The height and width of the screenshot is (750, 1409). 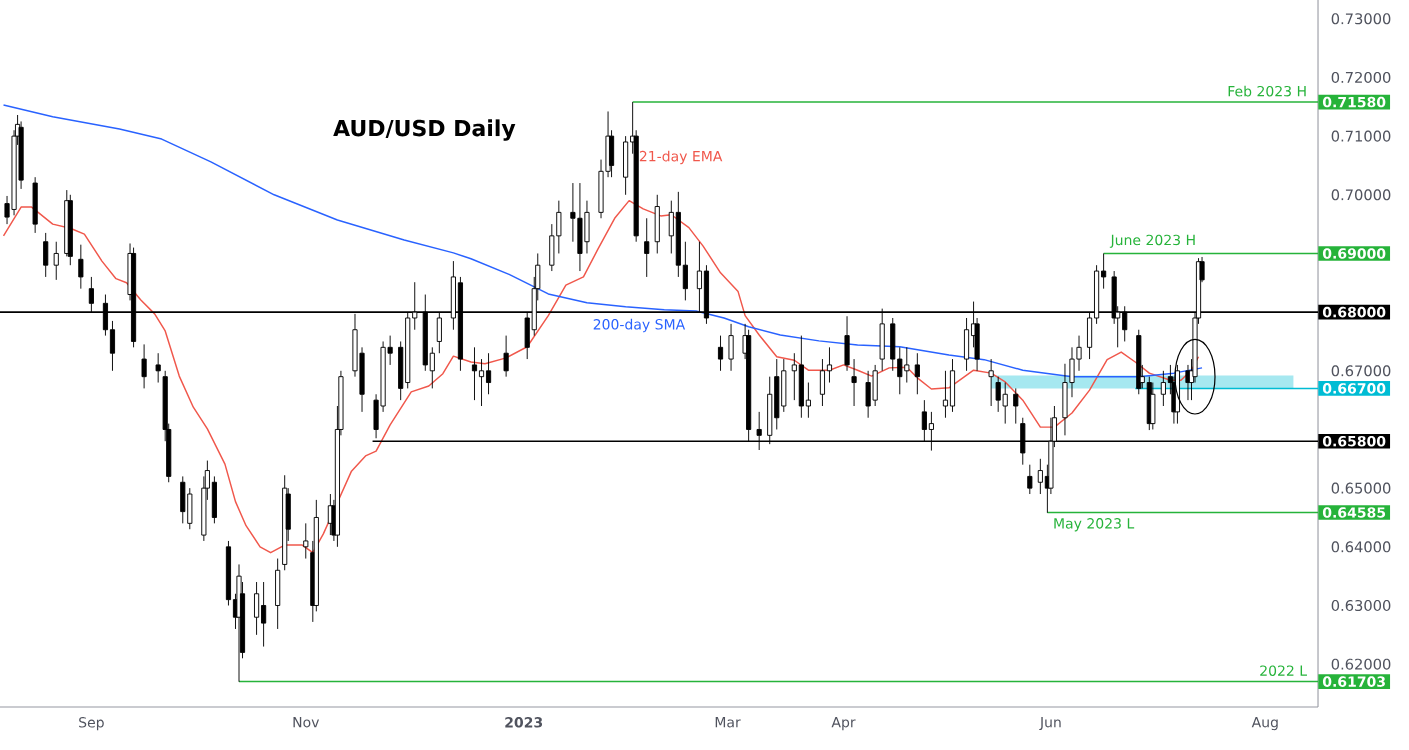 What do you see at coordinates (1050, 724) in the screenshot?
I see `x-tick-label: Jun` at bounding box center [1050, 724].